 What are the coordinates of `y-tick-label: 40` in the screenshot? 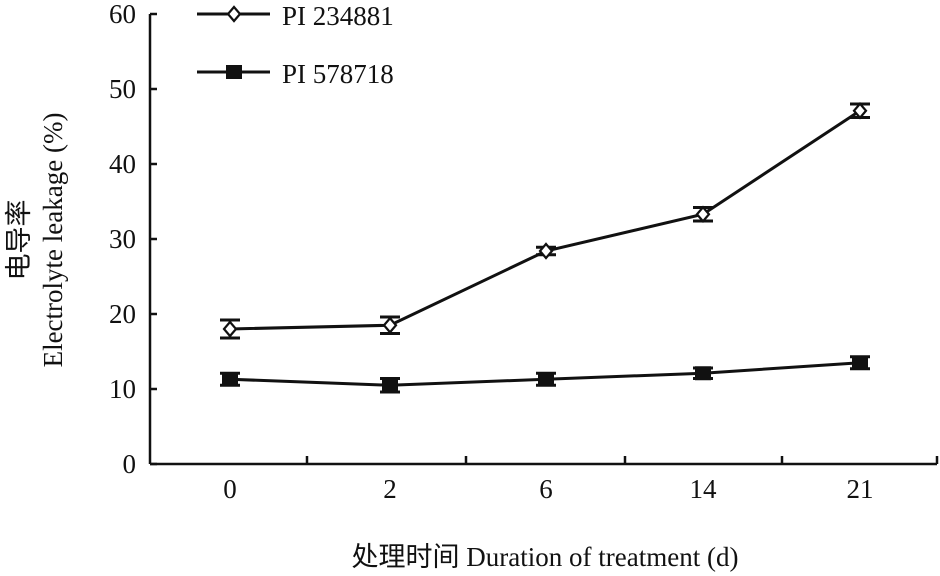 It's located at (122, 164).